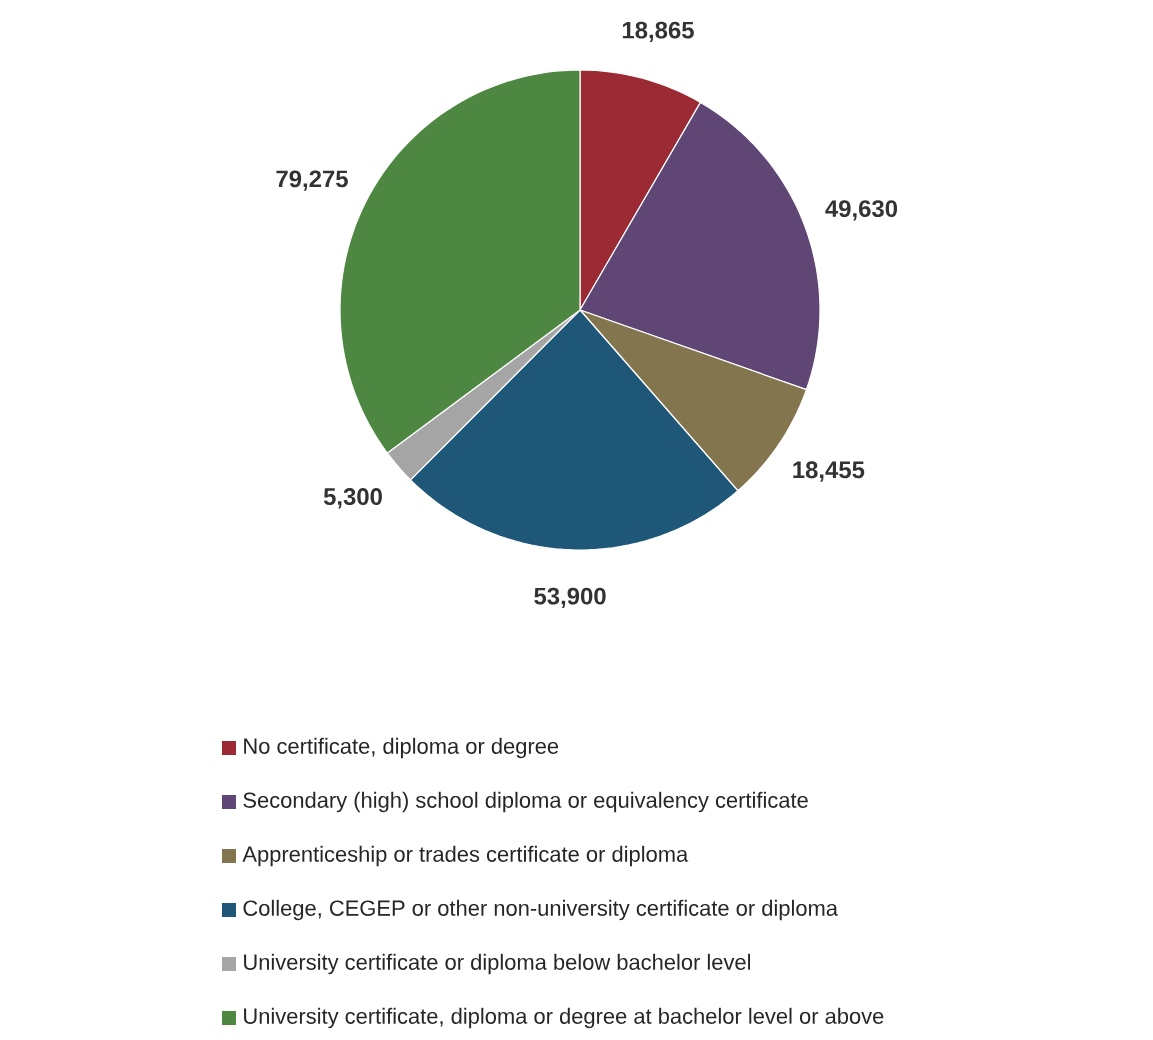 The height and width of the screenshot is (1040, 1153). Describe the element at coordinates (465, 856) in the screenshot. I see `legend-label: Apprenticeship or trades certificate or diploma` at that location.